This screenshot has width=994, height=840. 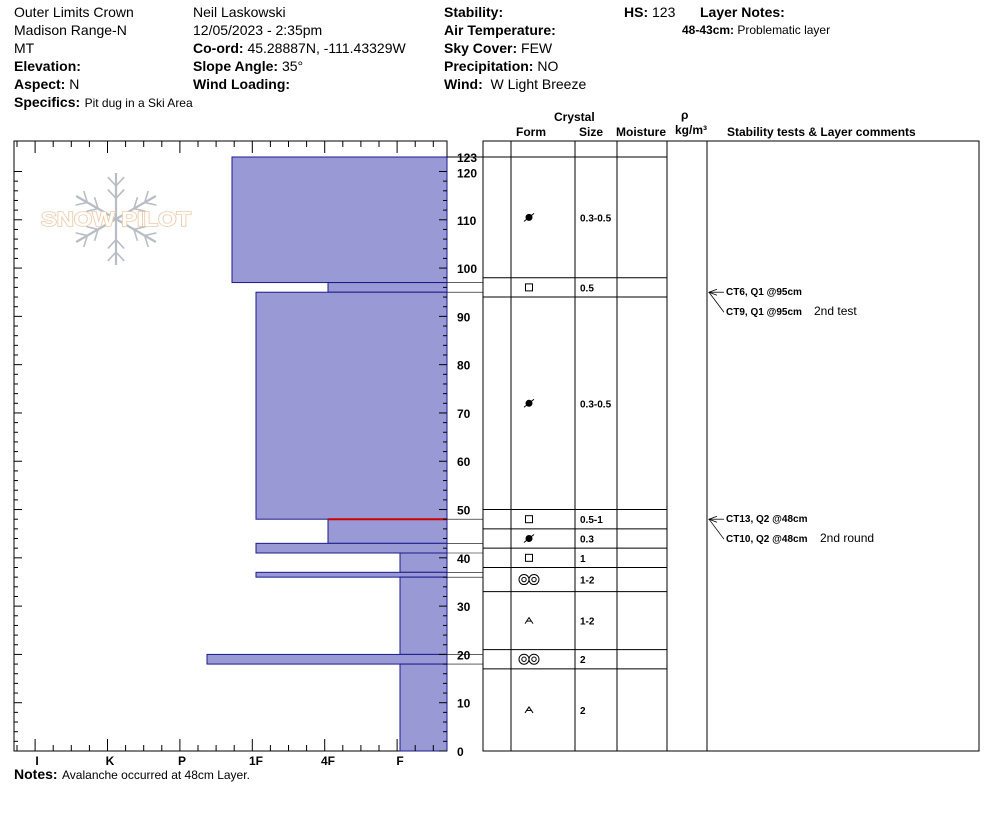 I want to click on air-temp-label: Air Temperature:, so click(x=500, y=30).